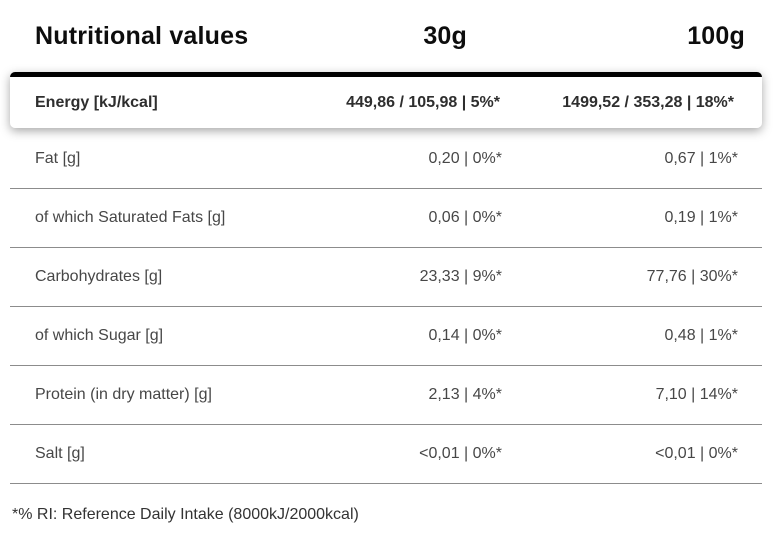 The image size is (776, 550). Describe the element at coordinates (99, 335) in the screenshot. I see `row-label: of which Sugar [g]` at that location.